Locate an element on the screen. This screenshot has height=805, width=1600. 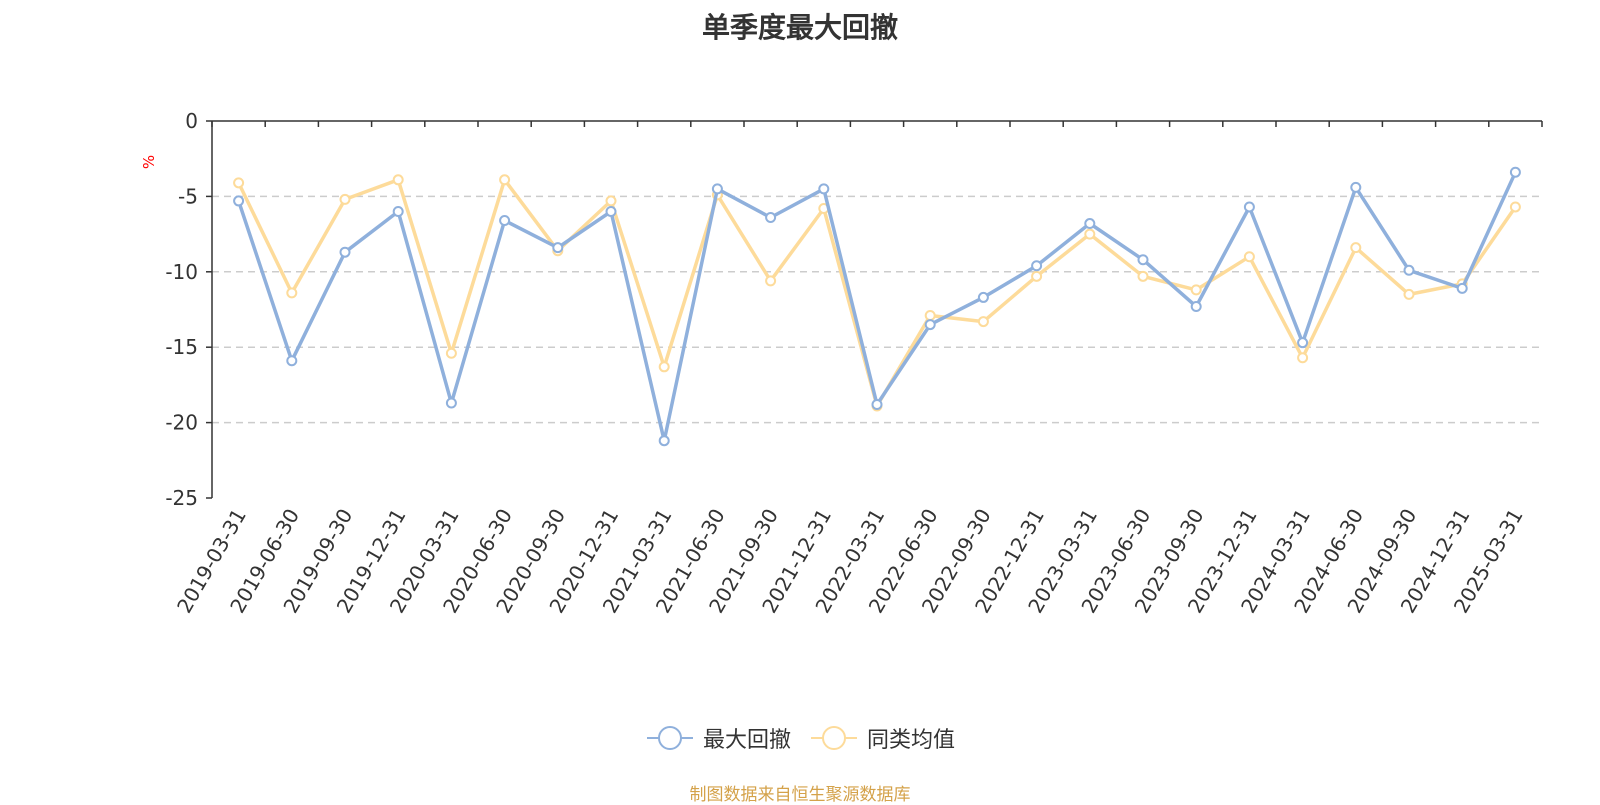
y-tick-label: -10 is located at coordinates (181, 272).